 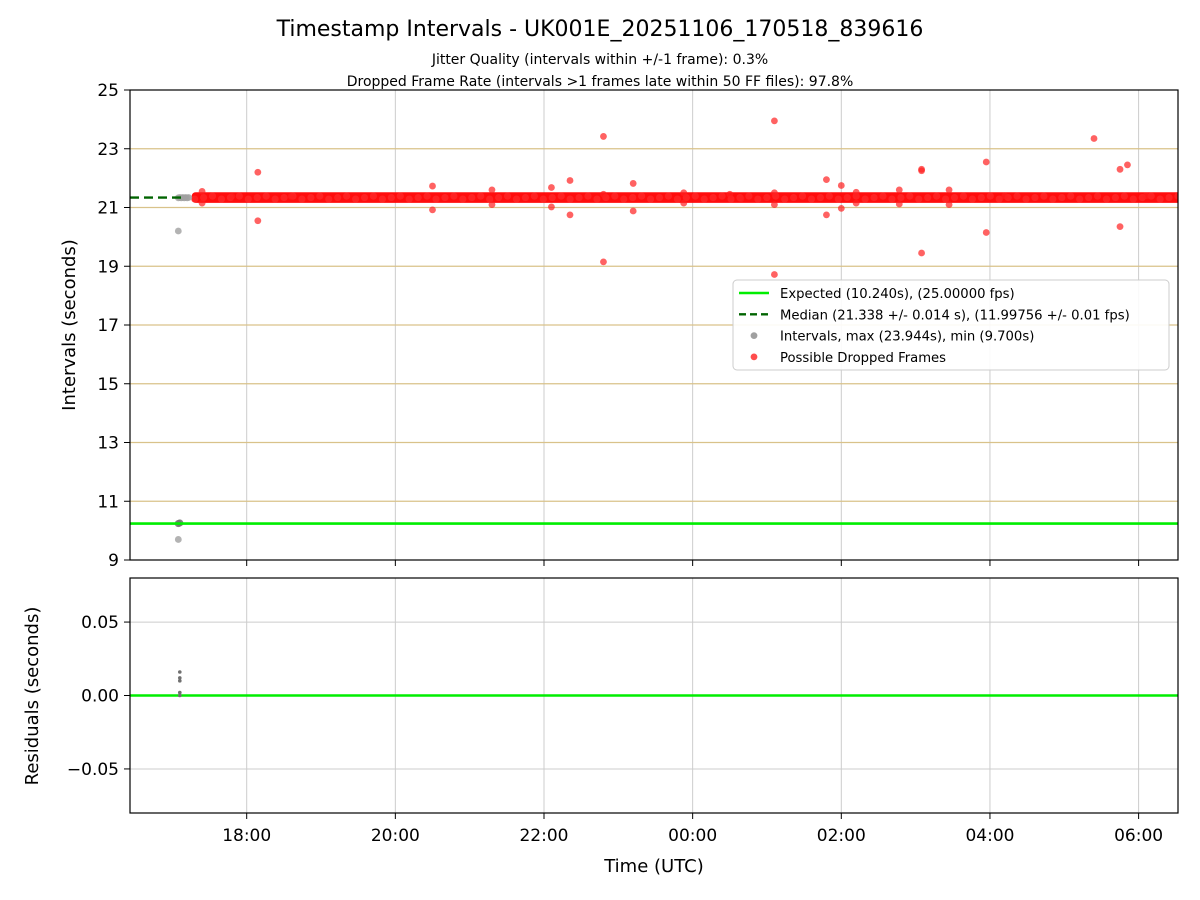 I want to click on legend-box, so click(x=951, y=325).